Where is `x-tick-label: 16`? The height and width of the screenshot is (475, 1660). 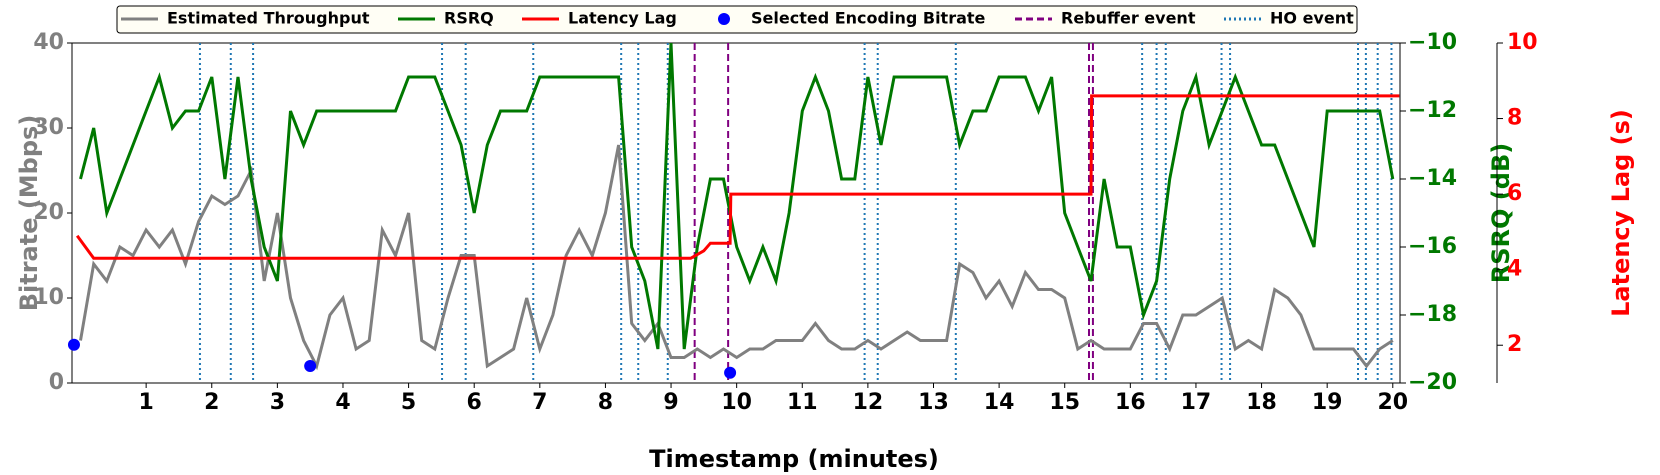 x-tick-label: 16 is located at coordinates (1130, 402).